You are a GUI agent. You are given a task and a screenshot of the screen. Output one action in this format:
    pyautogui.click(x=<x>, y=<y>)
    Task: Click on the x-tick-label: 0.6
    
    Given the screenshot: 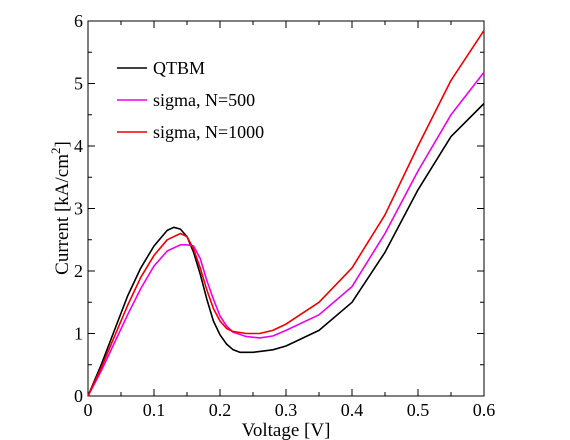 What is the action you would take?
    pyautogui.click(x=484, y=410)
    